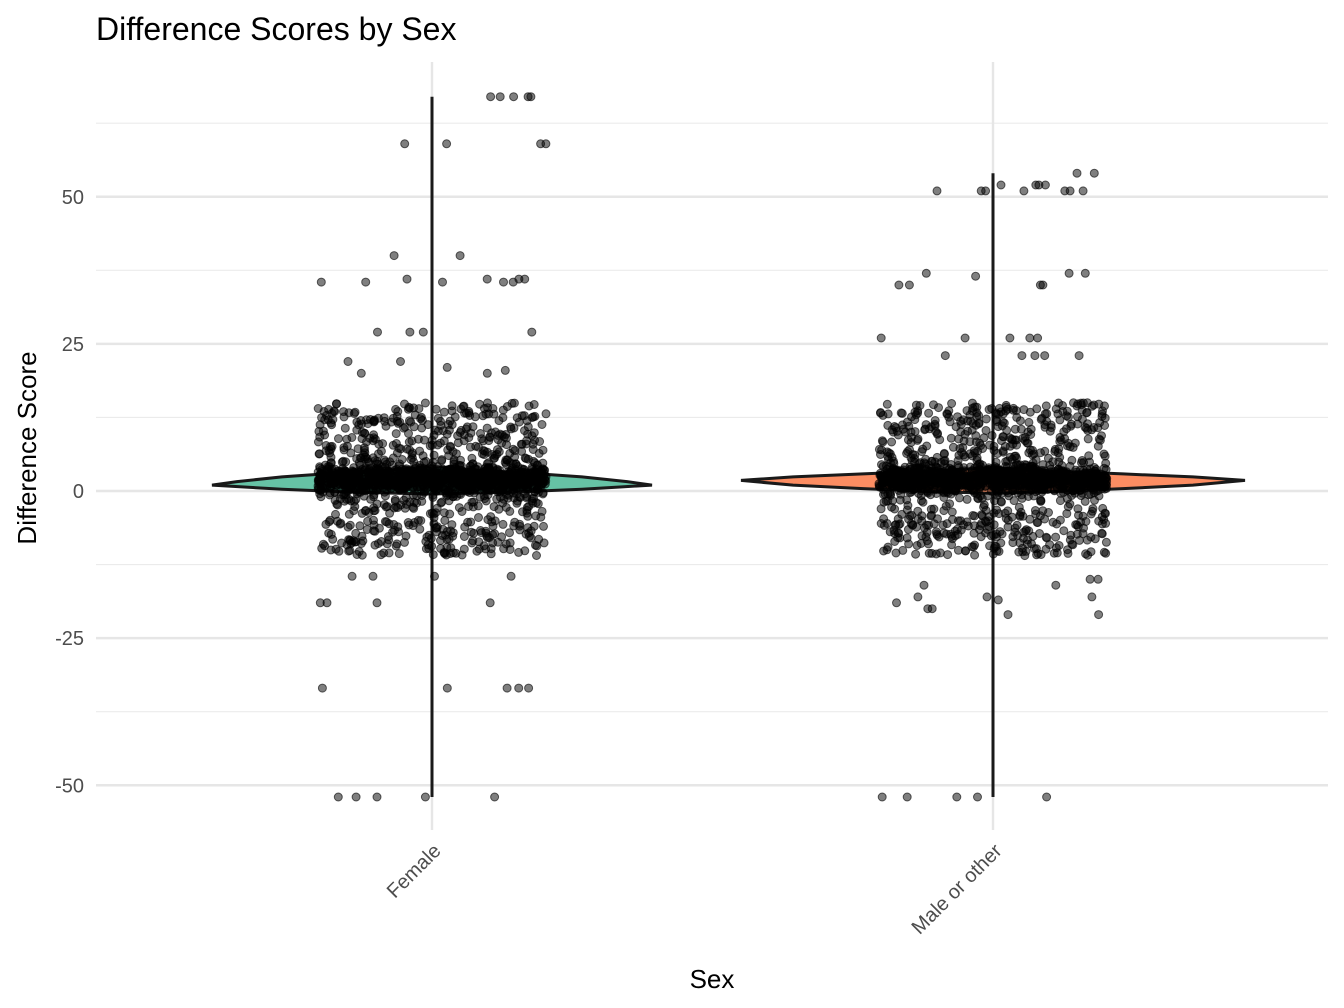 This screenshot has height=1008, width=1344. Describe the element at coordinates (78, 492) in the screenshot. I see `y-tick-label: 0` at that location.